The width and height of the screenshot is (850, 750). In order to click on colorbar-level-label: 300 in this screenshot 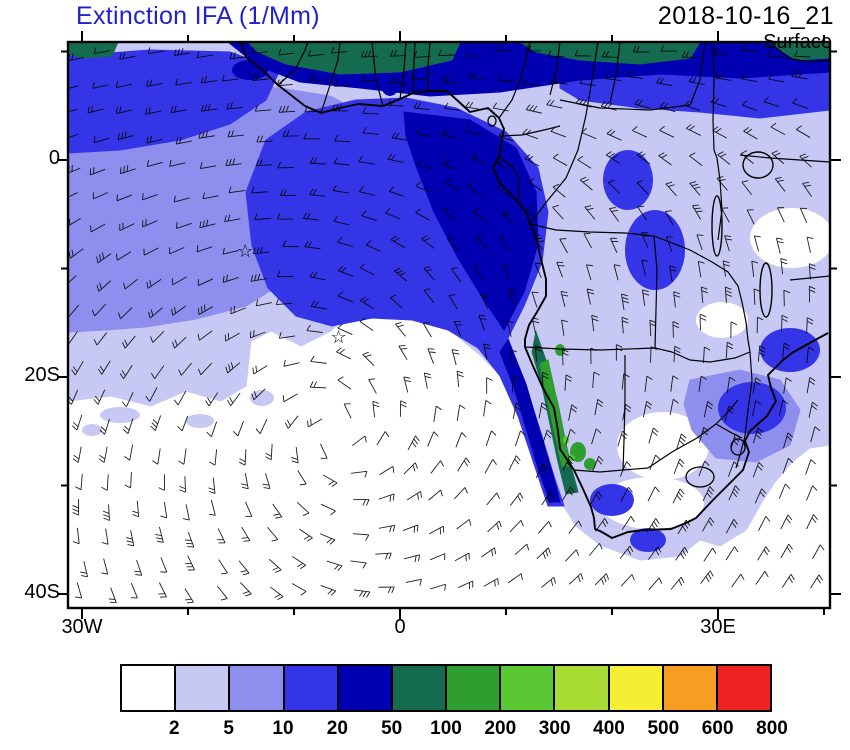, I will do `click(554, 728)`.